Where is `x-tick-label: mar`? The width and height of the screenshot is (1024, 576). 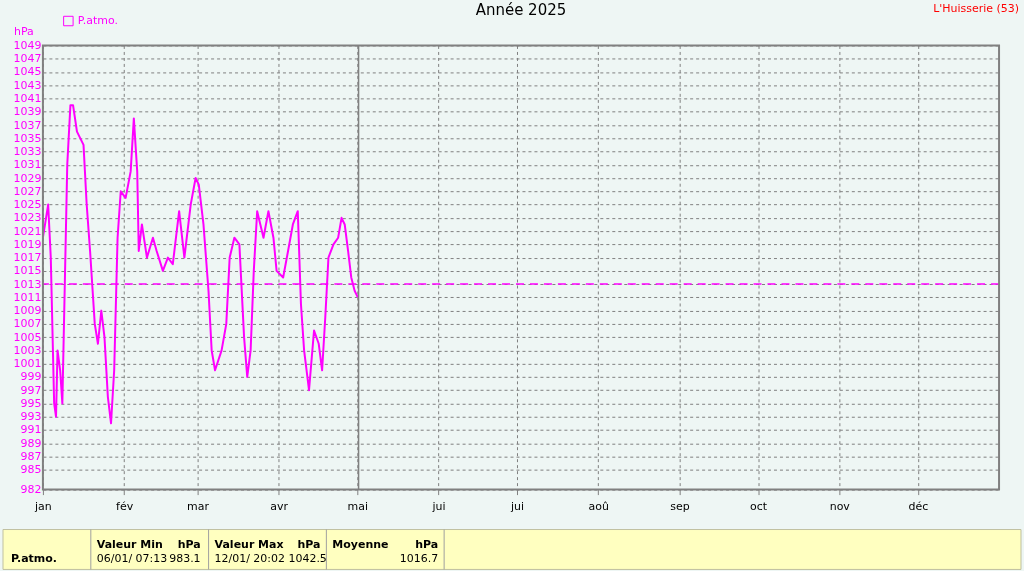 x-tick-label: mar is located at coordinates (198, 507).